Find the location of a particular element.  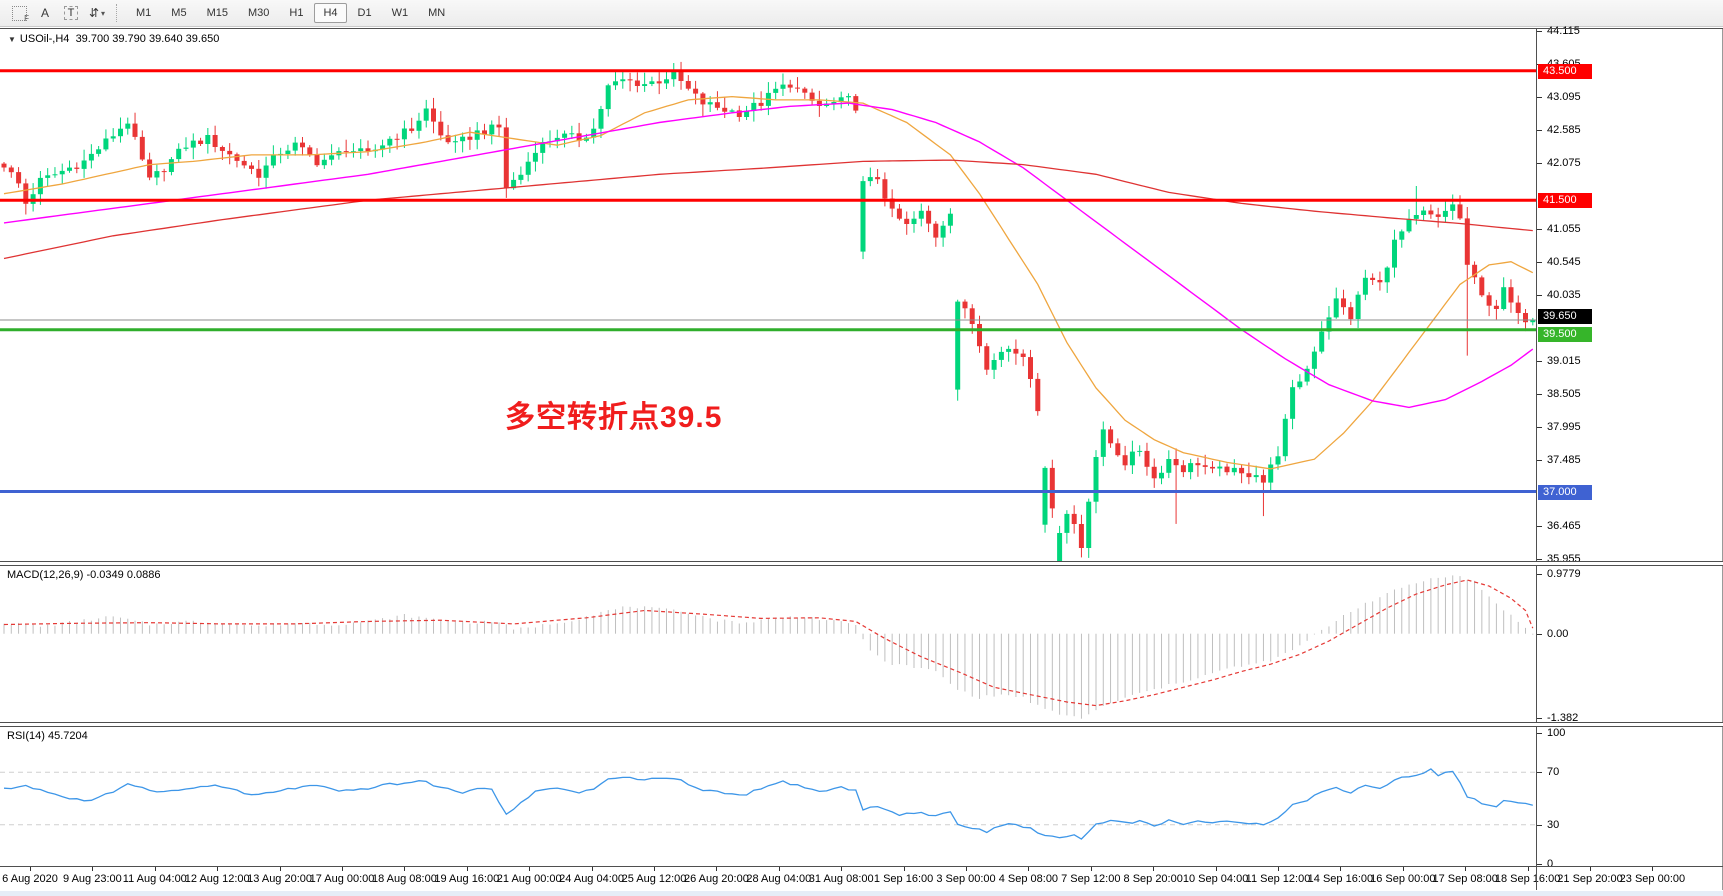

time-axis-label: 25 Aug 12:00 is located at coordinates (654, 879).